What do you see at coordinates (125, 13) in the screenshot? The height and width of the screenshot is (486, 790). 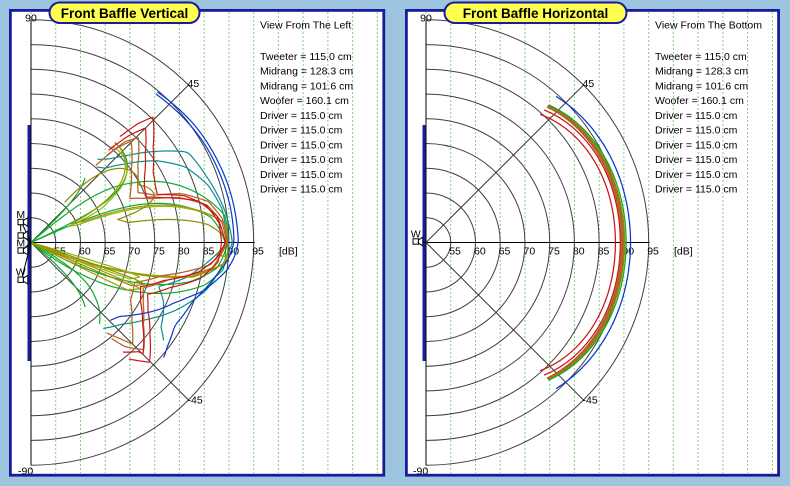 I see `svg-text: Front Baffle Vertical` at bounding box center [125, 13].